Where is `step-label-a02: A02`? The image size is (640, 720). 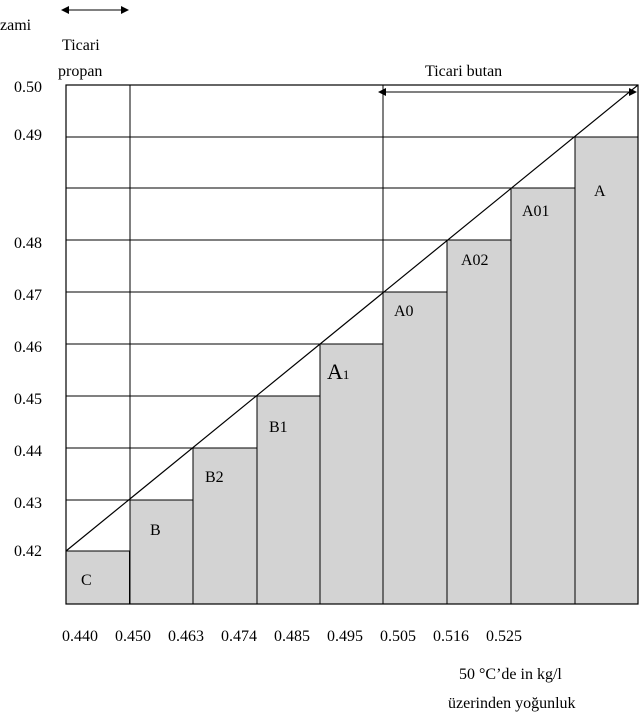
step-label-a02: A02 is located at coordinates (475, 260).